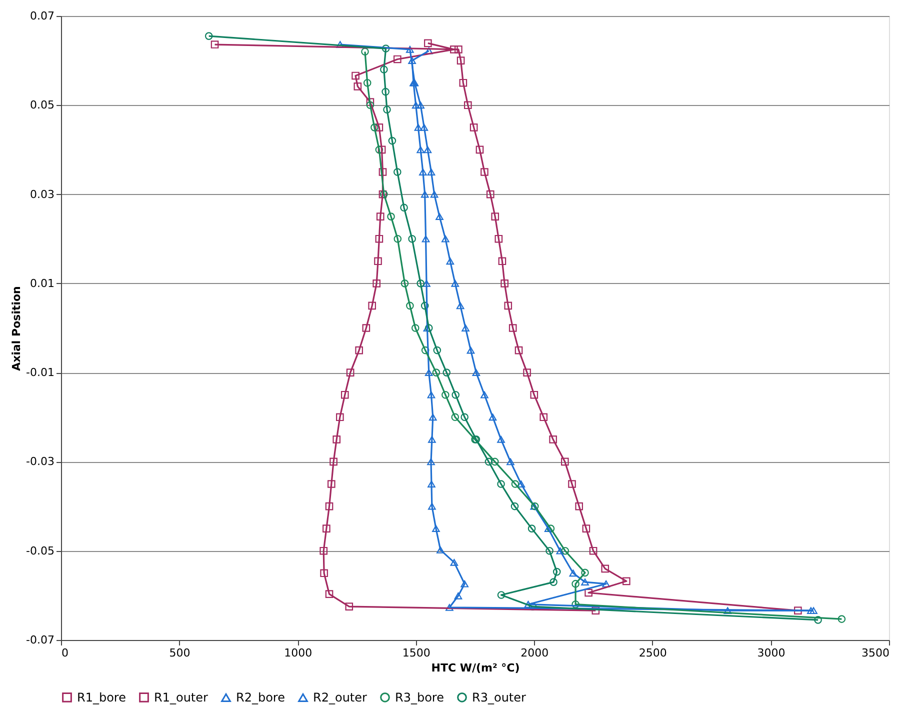 This screenshot has width=917, height=720. What do you see at coordinates (340, 697) in the screenshot?
I see `legend-label: R2_outer` at bounding box center [340, 697].